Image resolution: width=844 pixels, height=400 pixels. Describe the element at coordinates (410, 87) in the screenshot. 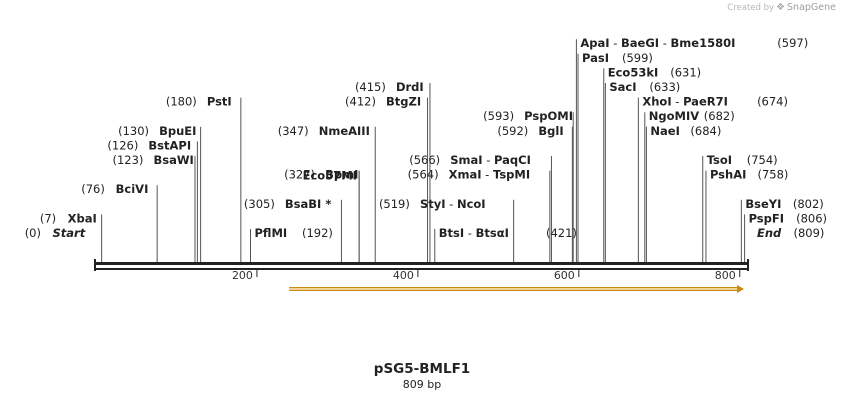

I see `enzyme-name: DrdI` at that location.